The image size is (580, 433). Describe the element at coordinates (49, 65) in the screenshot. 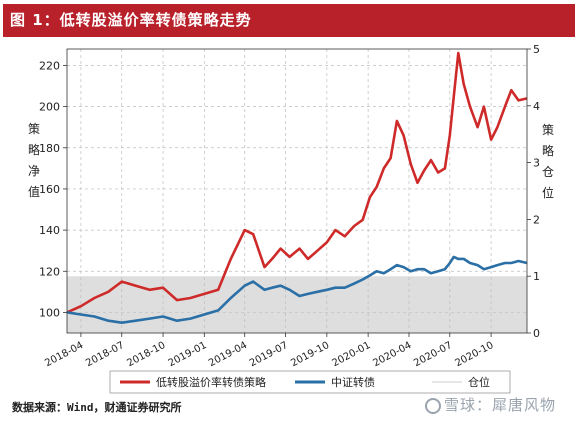

I see `y-left-tick-label: 220` at that location.